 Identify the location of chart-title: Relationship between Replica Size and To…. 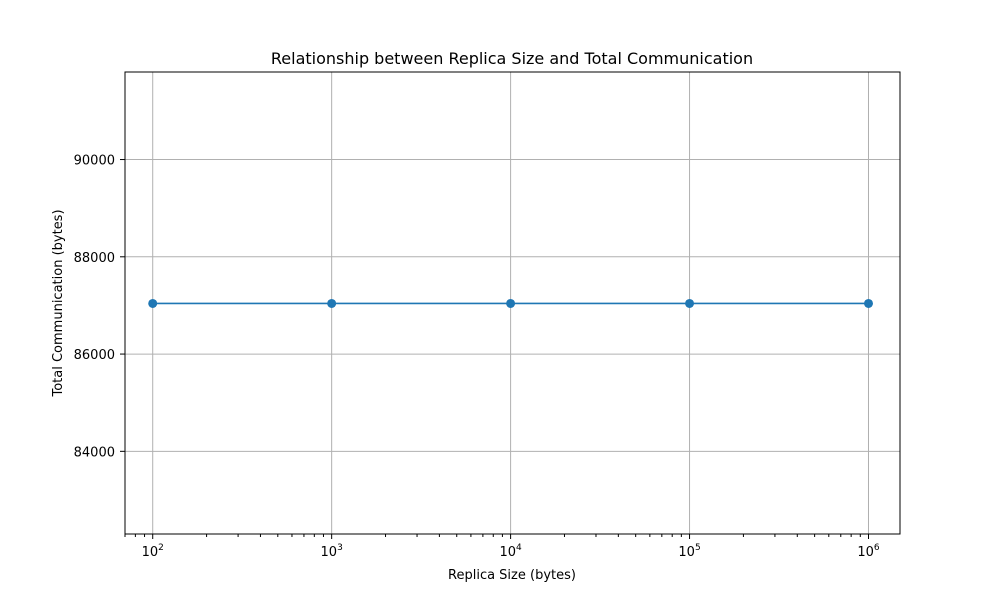
(512, 58).